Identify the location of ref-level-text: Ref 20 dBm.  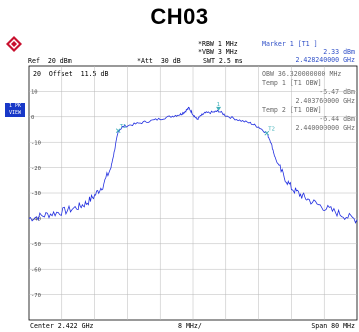
(50, 61).